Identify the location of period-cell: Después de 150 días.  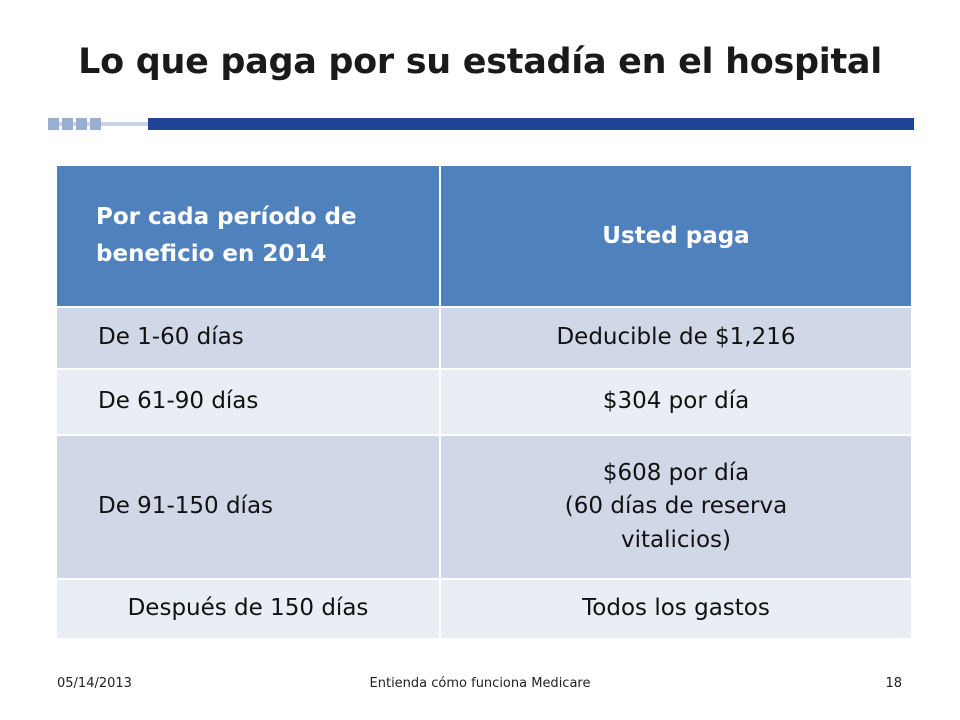
(249, 608).